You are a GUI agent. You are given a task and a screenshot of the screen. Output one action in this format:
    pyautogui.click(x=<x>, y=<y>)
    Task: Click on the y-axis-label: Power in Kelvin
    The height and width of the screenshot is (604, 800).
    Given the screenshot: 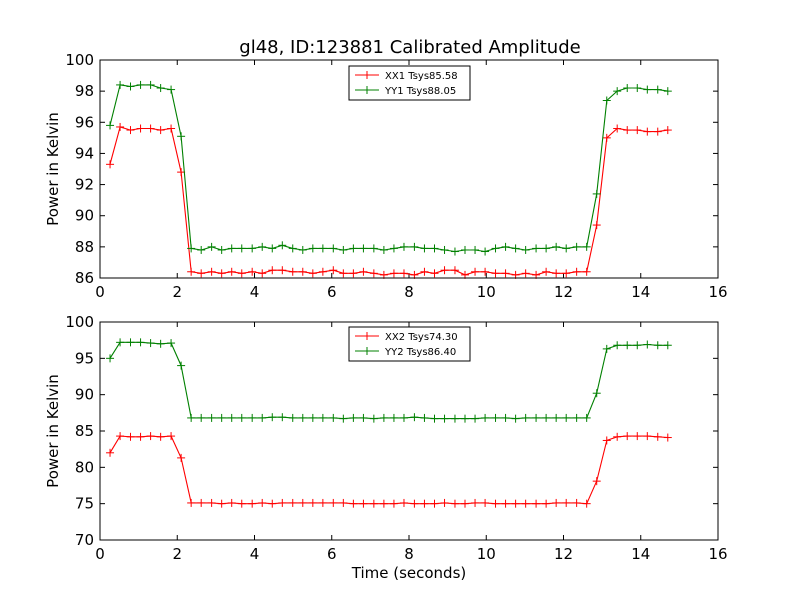 What is the action you would take?
    pyautogui.click(x=53, y=431)
    